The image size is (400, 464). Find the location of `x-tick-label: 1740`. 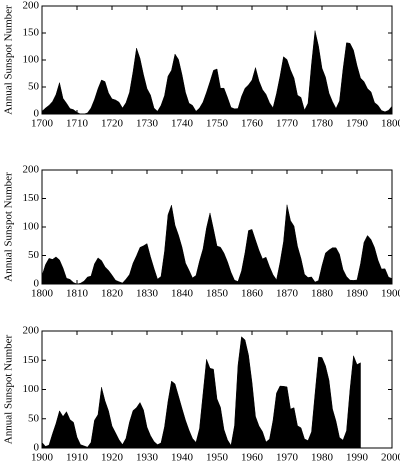

x-tick-label: 1740 is located at coordinates (182, 124).